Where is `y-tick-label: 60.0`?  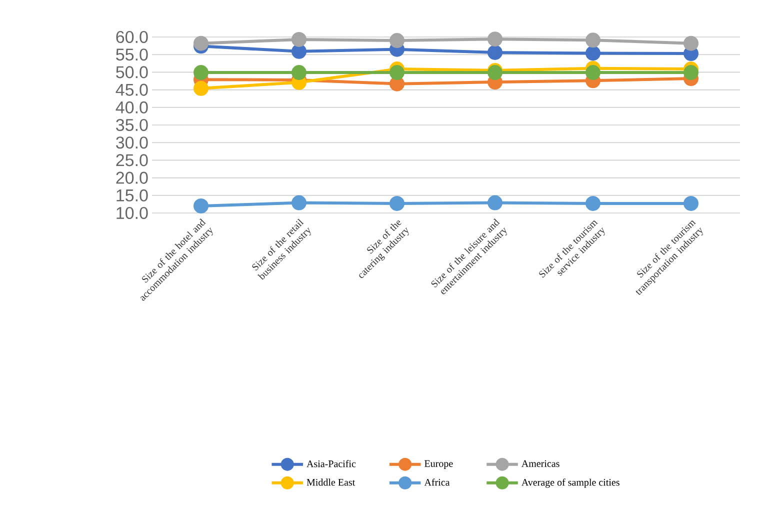 y-tick-label: 60.0 is located at coordinates (132, 37).